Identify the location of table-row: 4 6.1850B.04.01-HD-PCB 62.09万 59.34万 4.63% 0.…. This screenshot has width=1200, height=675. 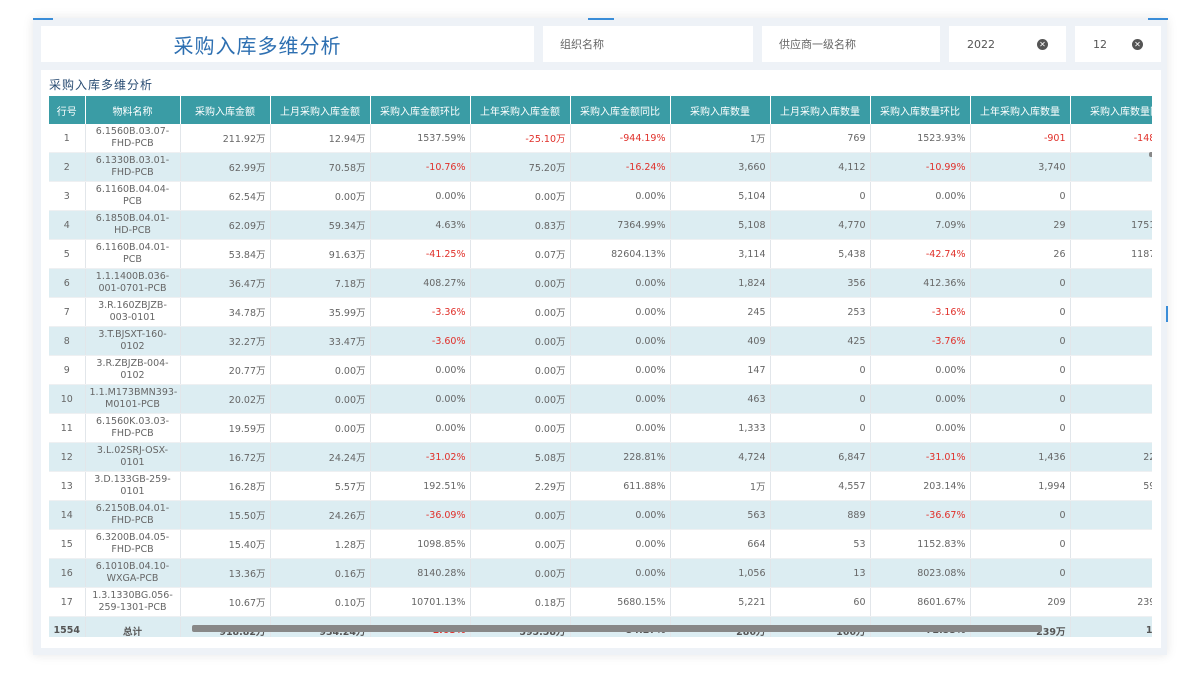
(600, 225).